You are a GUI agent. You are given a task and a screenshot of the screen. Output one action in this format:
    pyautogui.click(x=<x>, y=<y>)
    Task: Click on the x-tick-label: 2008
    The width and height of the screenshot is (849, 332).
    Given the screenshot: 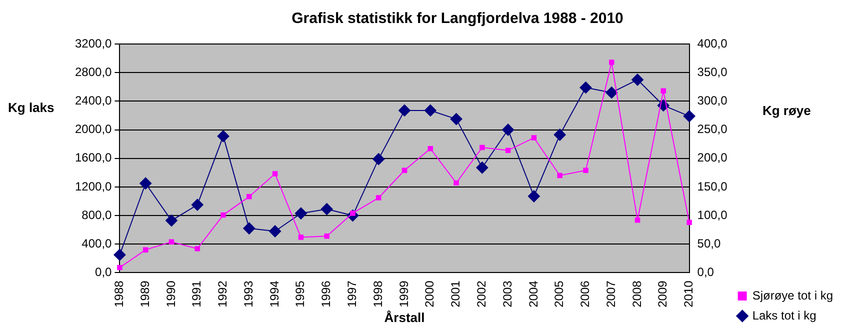 What is the action you would take?
    pyautogui.click(x=637, y=294)
    